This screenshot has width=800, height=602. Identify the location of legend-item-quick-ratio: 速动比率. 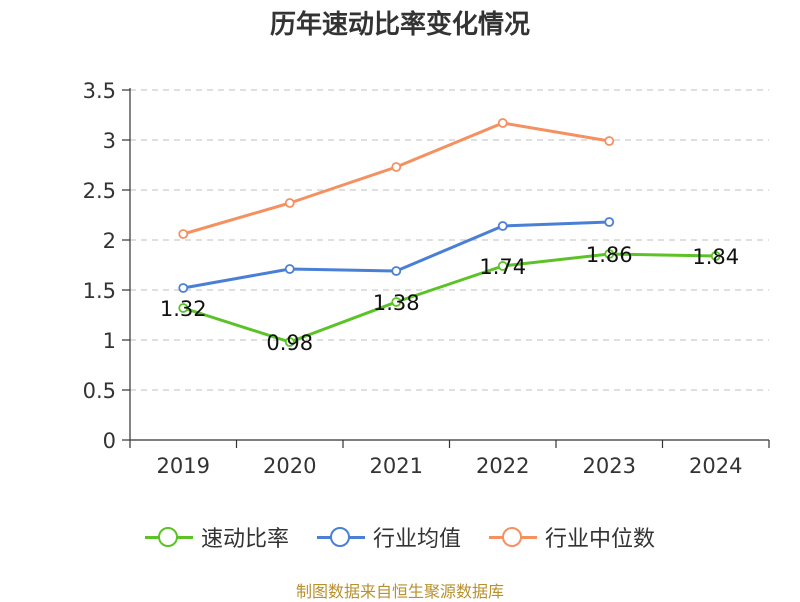
(216, 537).